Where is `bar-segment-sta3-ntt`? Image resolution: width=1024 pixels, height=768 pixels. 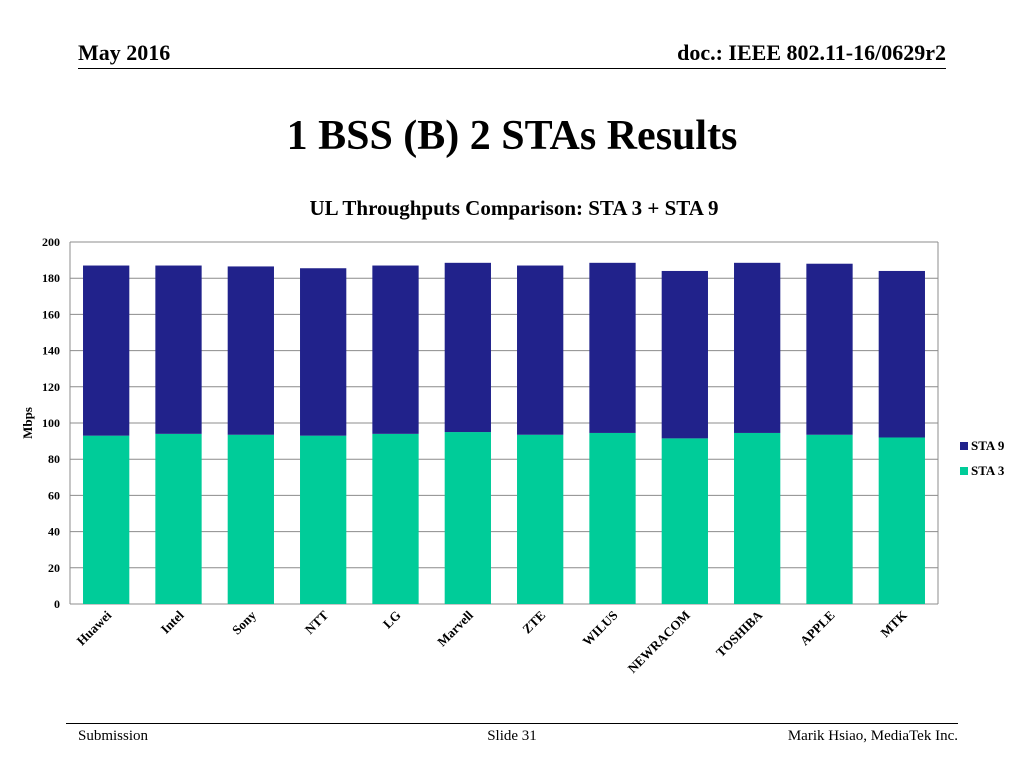
bar-segment-sta3-ntt is located at coordinates (323, 519).